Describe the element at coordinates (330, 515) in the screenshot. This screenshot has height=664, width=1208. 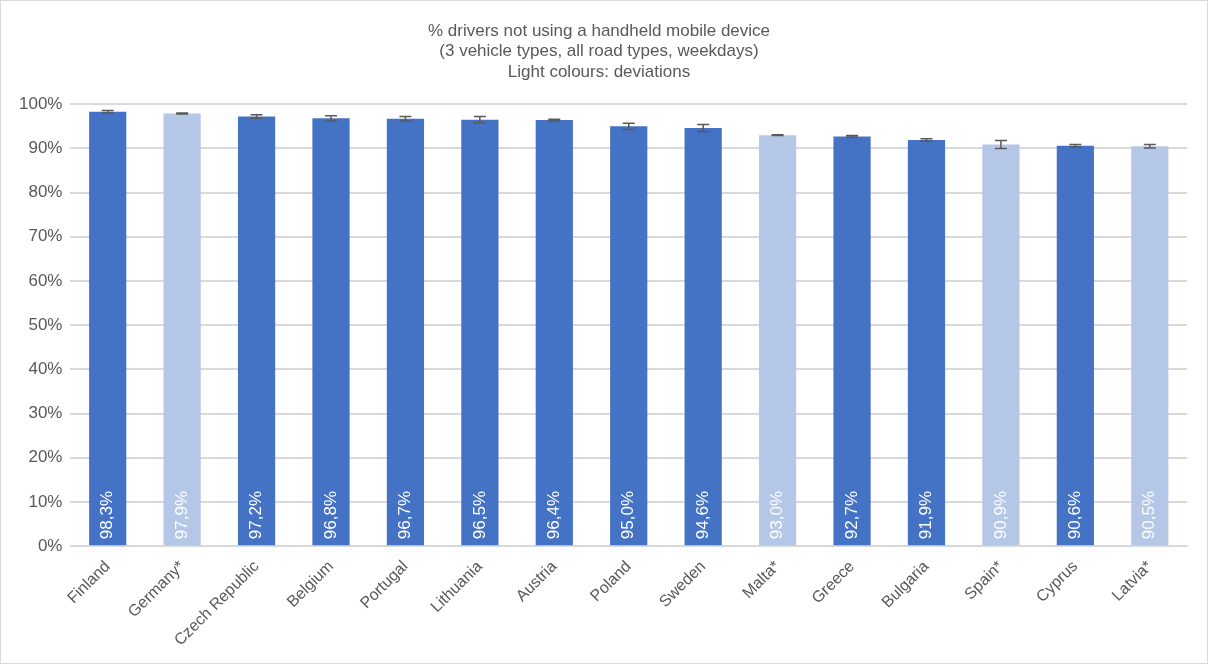
I see `data-label: 96,8%` at that location.